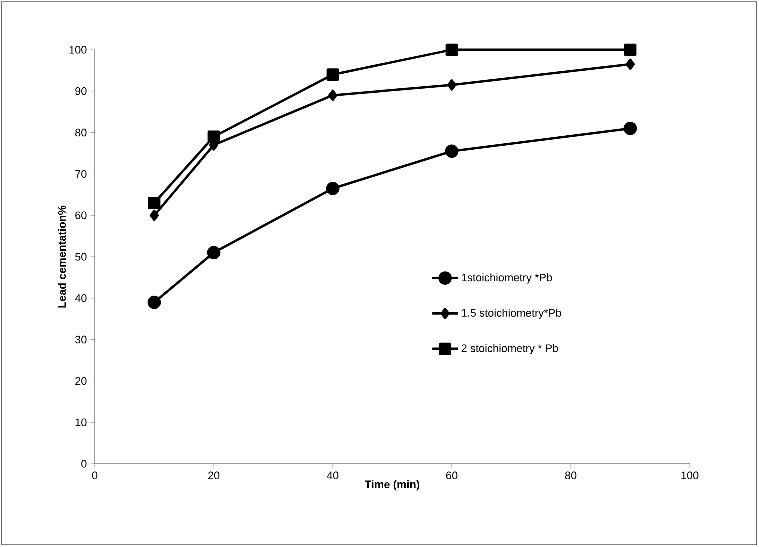 Image resolution: width=759 pixels, height=547 pixels. What do you see at coordinates (690, 476) in the screenshot?
I see `x-tick-label: 100` at bounding box center [690, 476].